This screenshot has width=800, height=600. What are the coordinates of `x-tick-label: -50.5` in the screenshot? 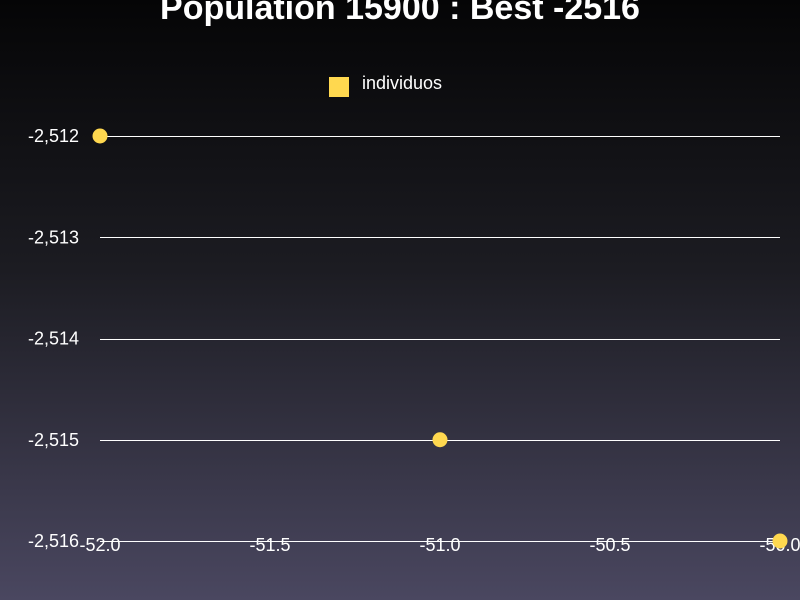 It's located at (609, 545).